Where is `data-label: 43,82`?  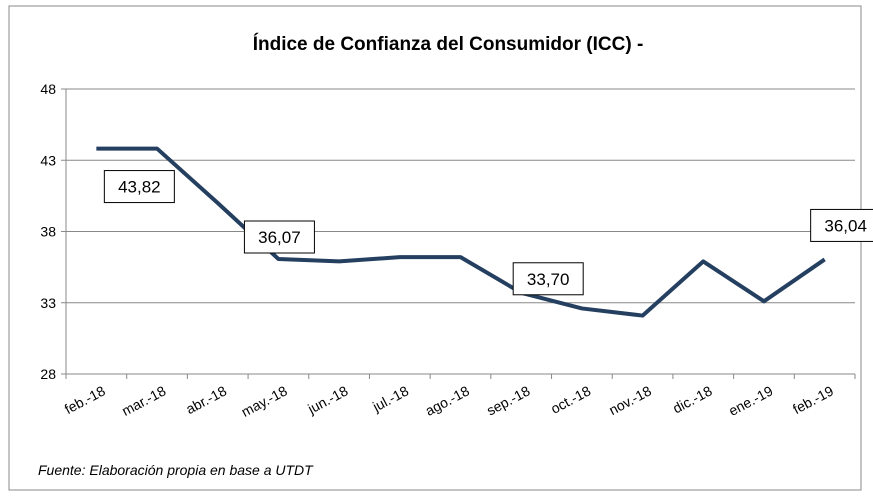
data-label: 43,82 is located at coordinates (139, 187).